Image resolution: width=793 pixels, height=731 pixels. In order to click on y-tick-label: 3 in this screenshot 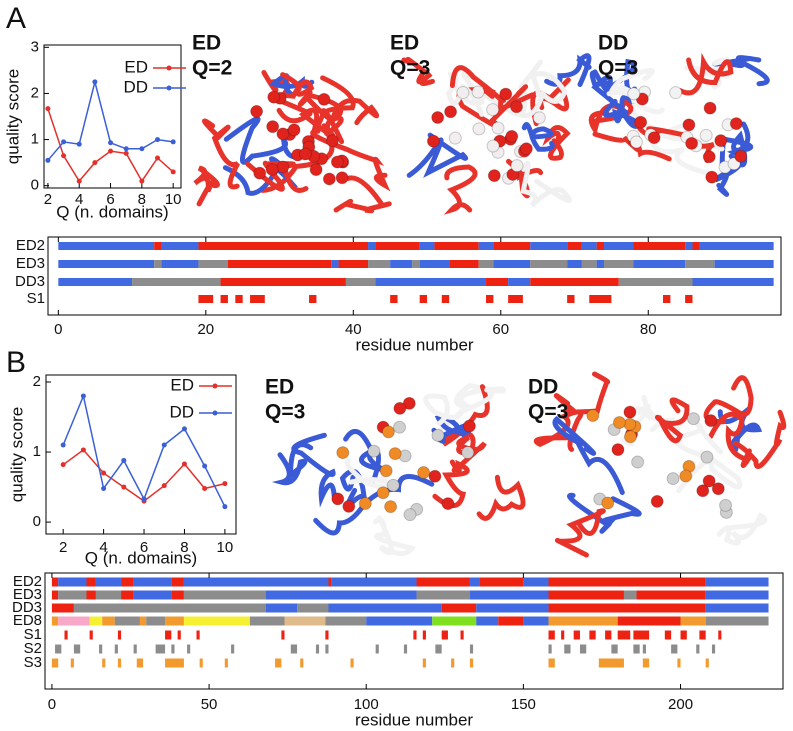, I will do `click(35, 46)`.